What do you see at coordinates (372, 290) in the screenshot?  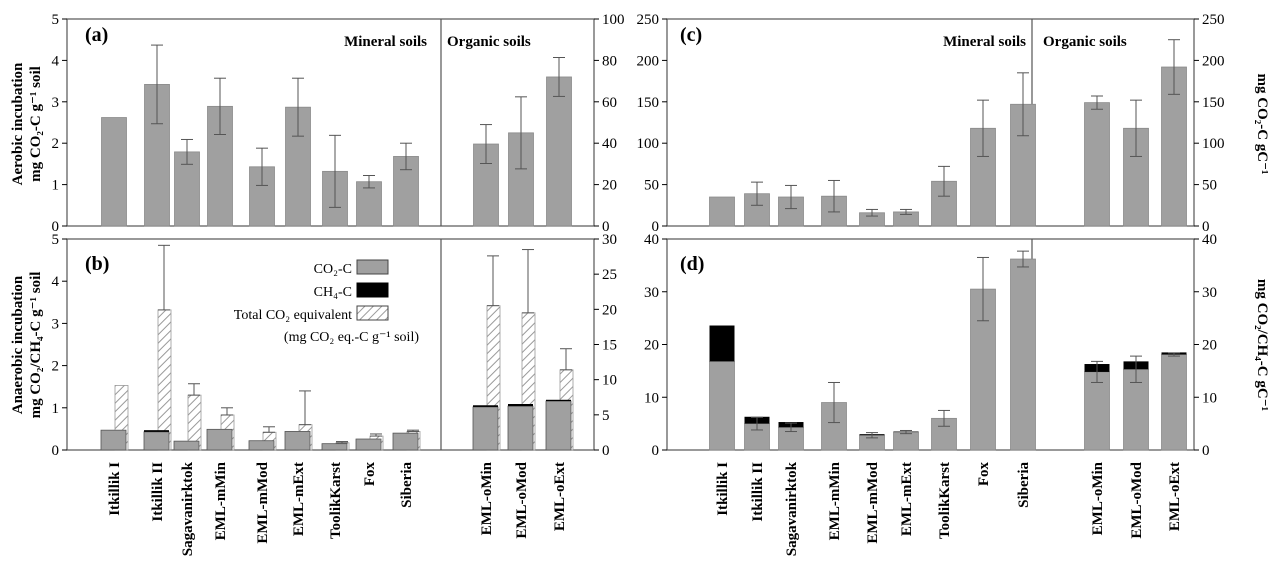 I see `legend-ch4-swatch` at bounding box center [372, 290].